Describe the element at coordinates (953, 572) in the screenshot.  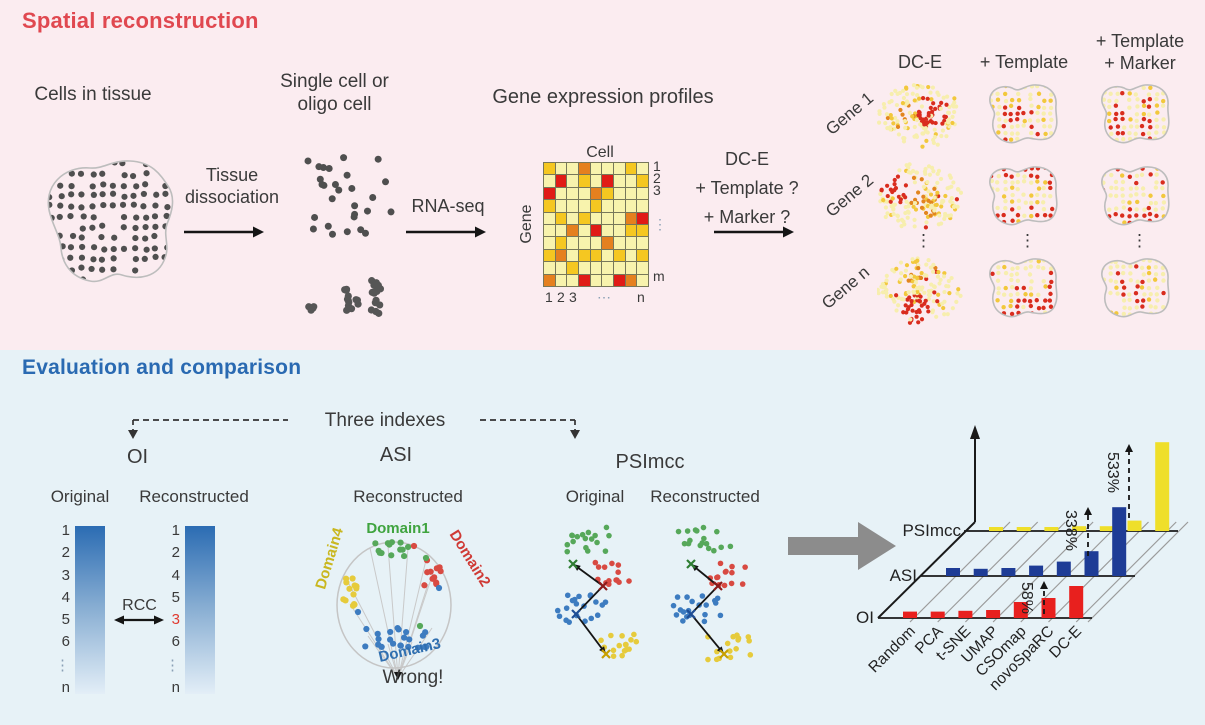
I see `bar-ASI-Random` at that location.